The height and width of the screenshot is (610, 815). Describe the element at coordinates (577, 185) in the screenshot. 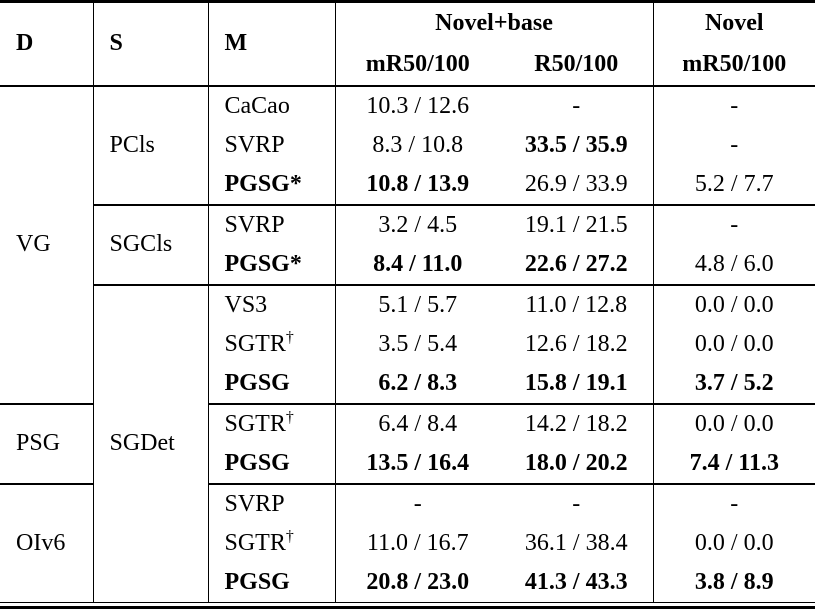

I see `value-cell-nb-r: 26.9 / 33.9` at that location.